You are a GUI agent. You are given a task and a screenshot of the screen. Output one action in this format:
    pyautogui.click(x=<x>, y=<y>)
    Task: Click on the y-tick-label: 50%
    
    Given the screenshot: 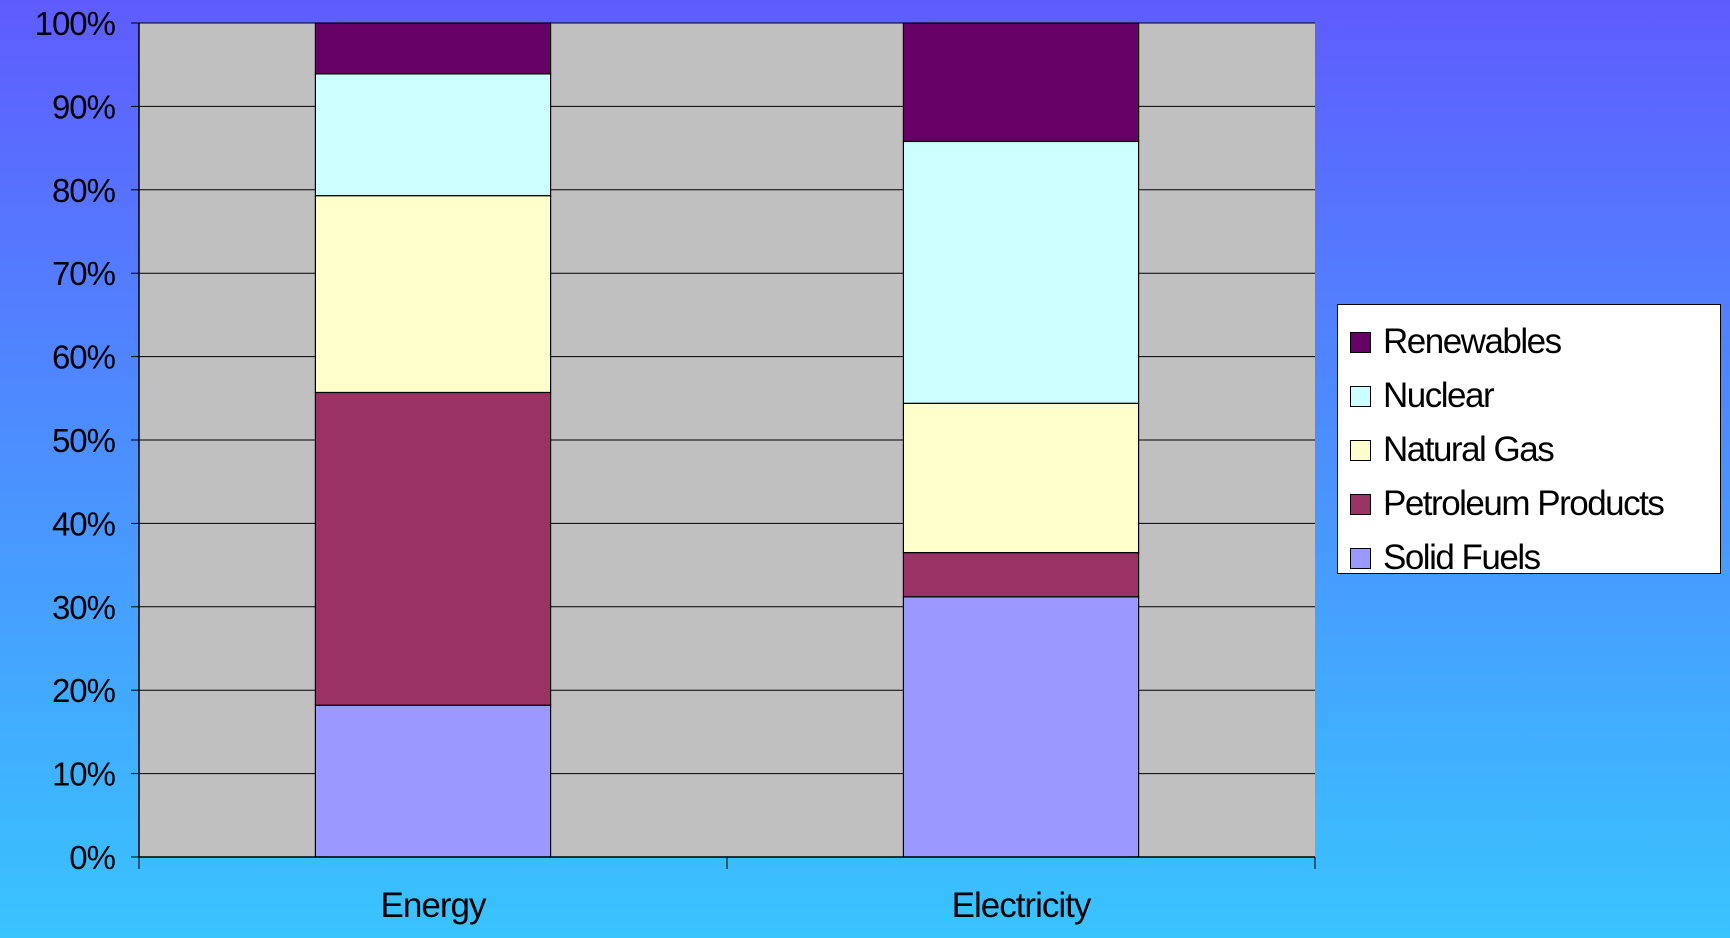 What is the action you would take?
    pyautogui.click(x=84, y=440)
    